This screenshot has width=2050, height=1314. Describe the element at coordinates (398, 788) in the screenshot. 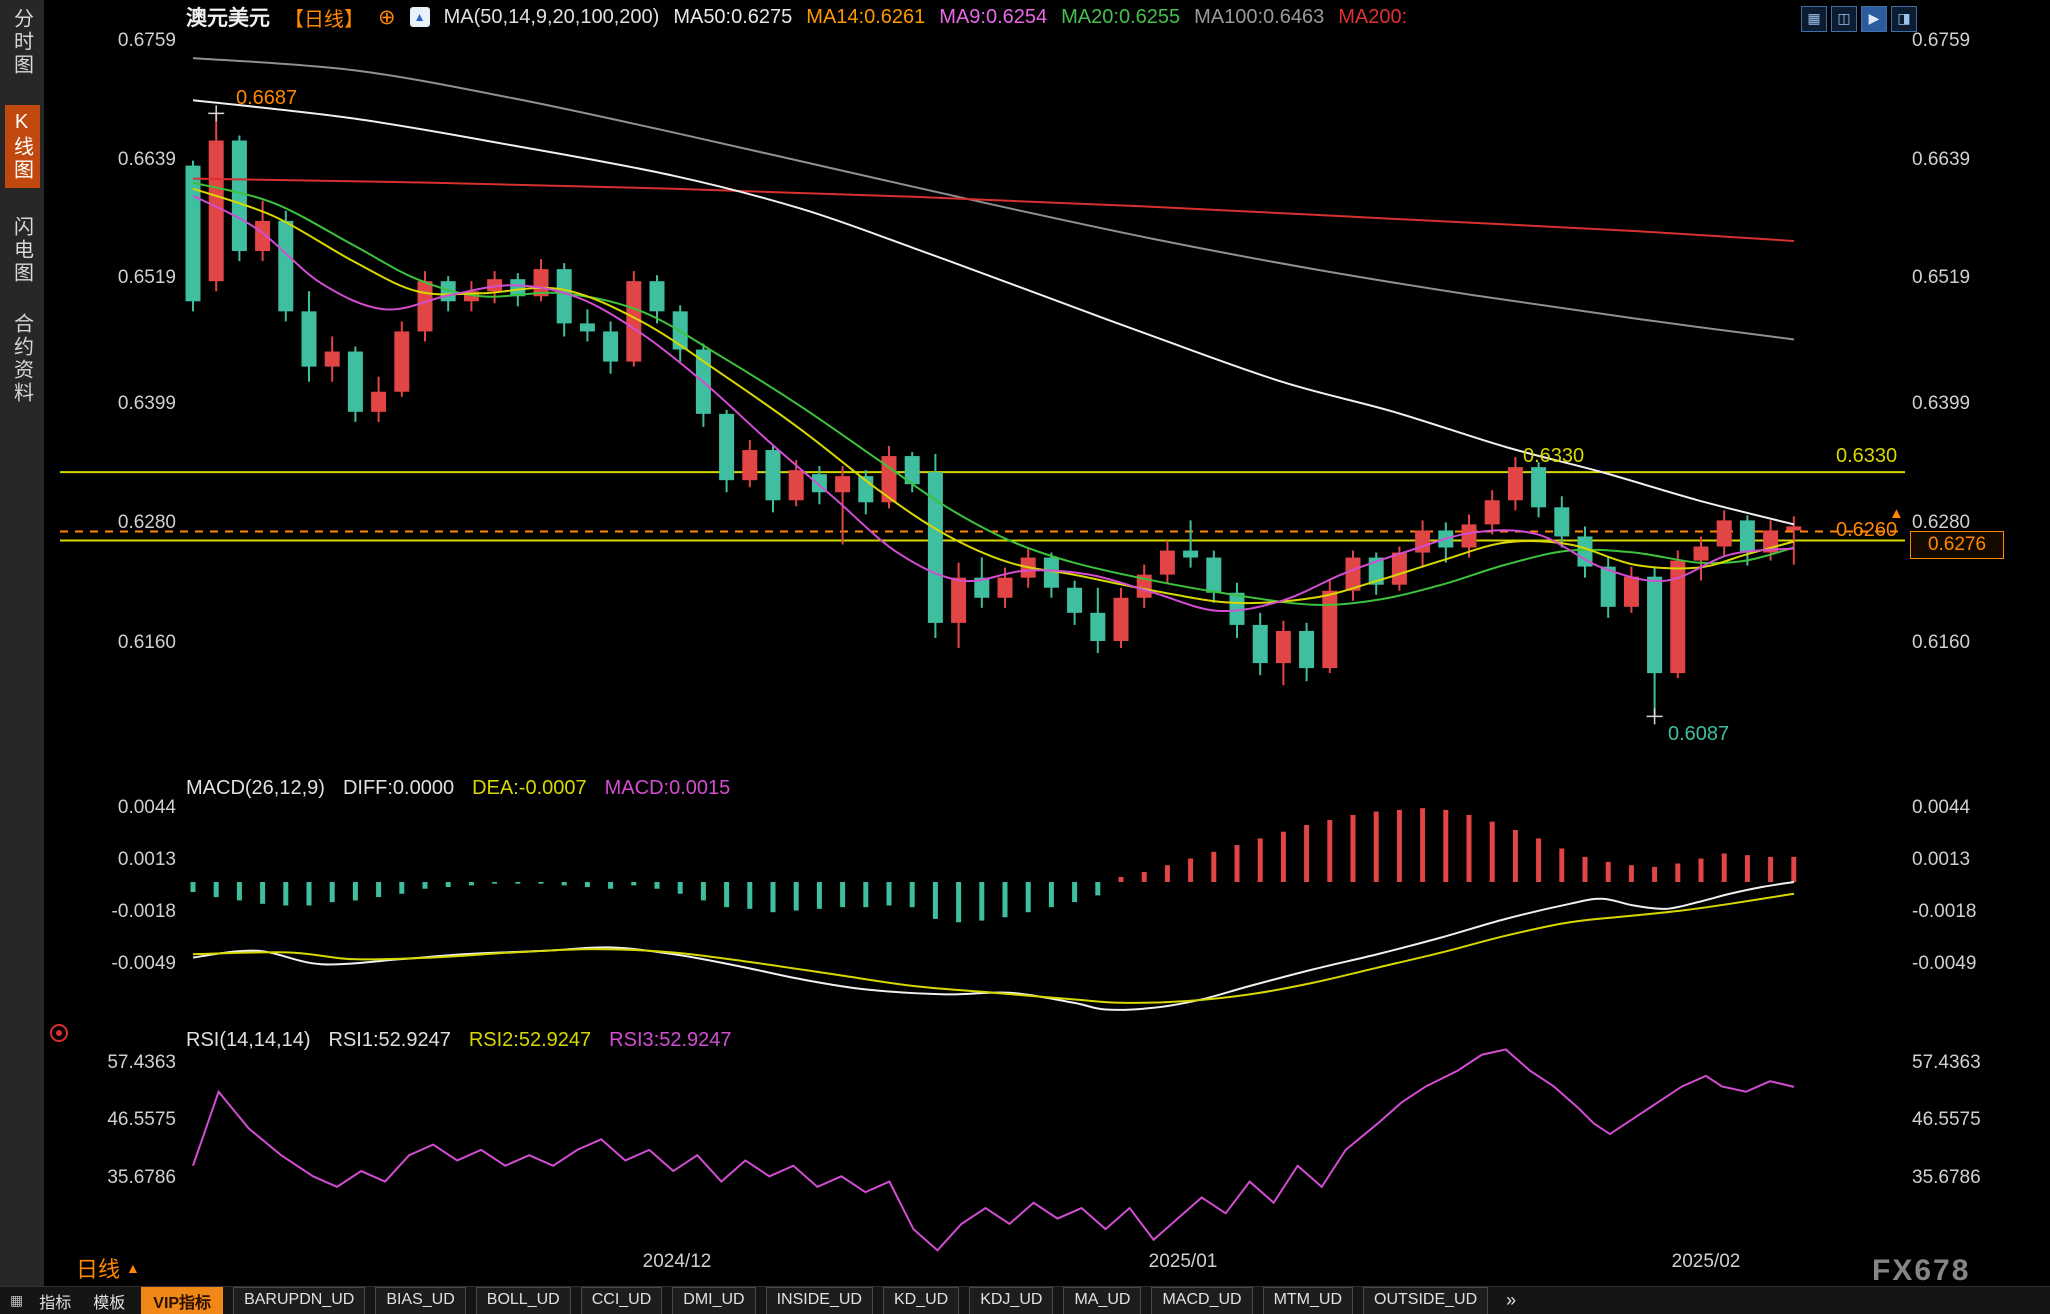

I see `macd-diff-value: DIFF:0.0000` at that location.